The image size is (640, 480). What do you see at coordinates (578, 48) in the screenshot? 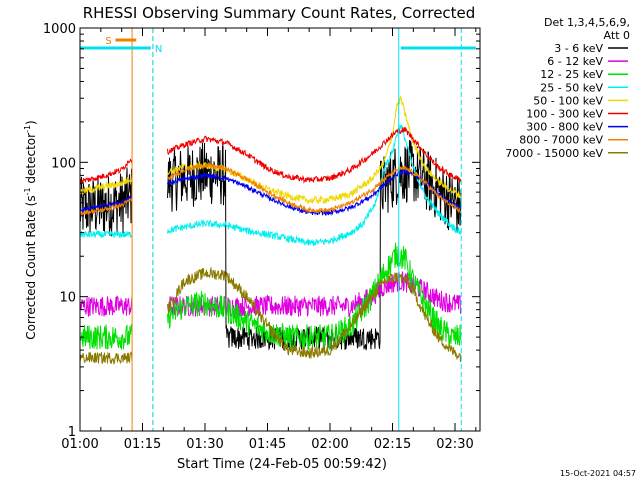
I see `legend-label: 3 - 6 keV` at bounding box center [578, 48].